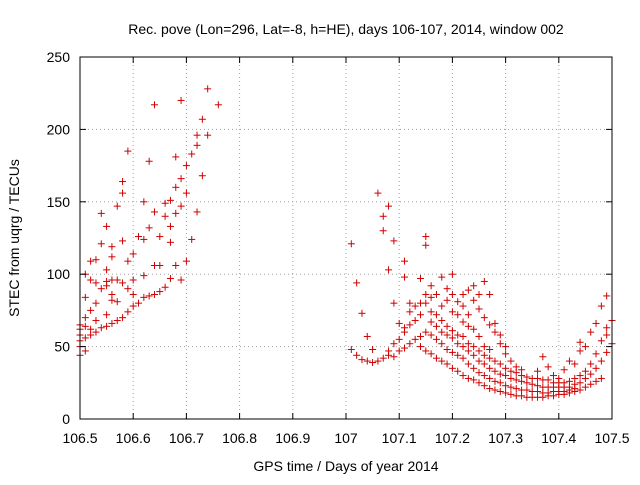 The width and height of the screenshot is (640, 485). What do you see at coordinates (62, 347) in the screenshot?
I see `y-tick-label: 50` at bounding box center [62, 347].